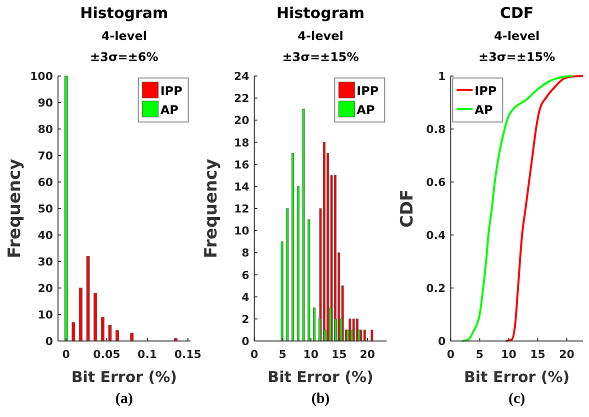  I want to click on y-tick-label: 50, so click(46, 209).